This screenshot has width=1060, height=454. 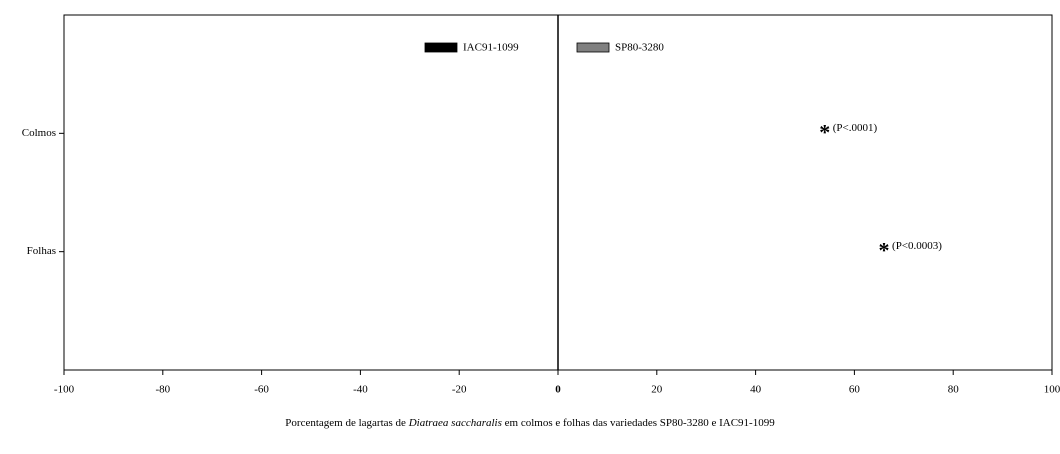 What do you see at coordinates (360, 390) in the screenshot?
I see `x-tick-label: -40` at bounding box center [360, 390].